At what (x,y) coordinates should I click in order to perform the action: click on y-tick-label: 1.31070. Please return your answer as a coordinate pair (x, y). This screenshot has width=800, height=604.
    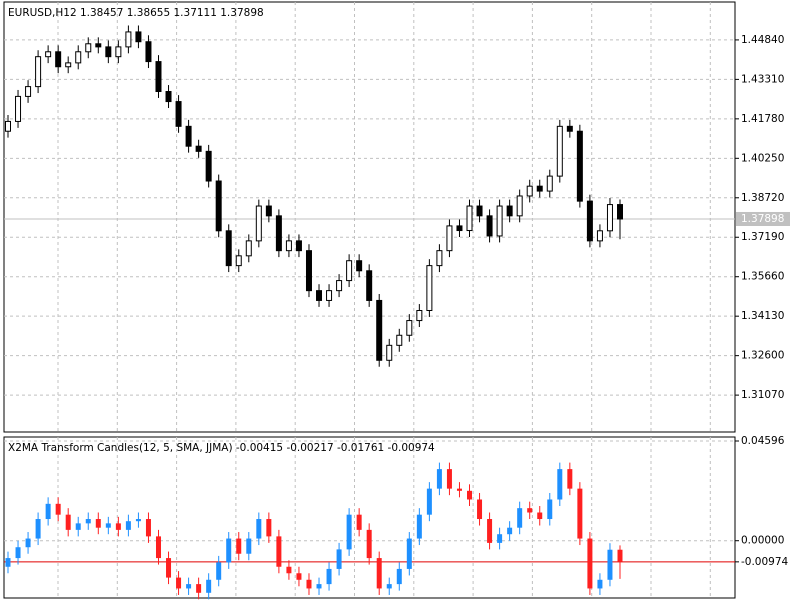
    Looking at the image, I should click on (762, 395).